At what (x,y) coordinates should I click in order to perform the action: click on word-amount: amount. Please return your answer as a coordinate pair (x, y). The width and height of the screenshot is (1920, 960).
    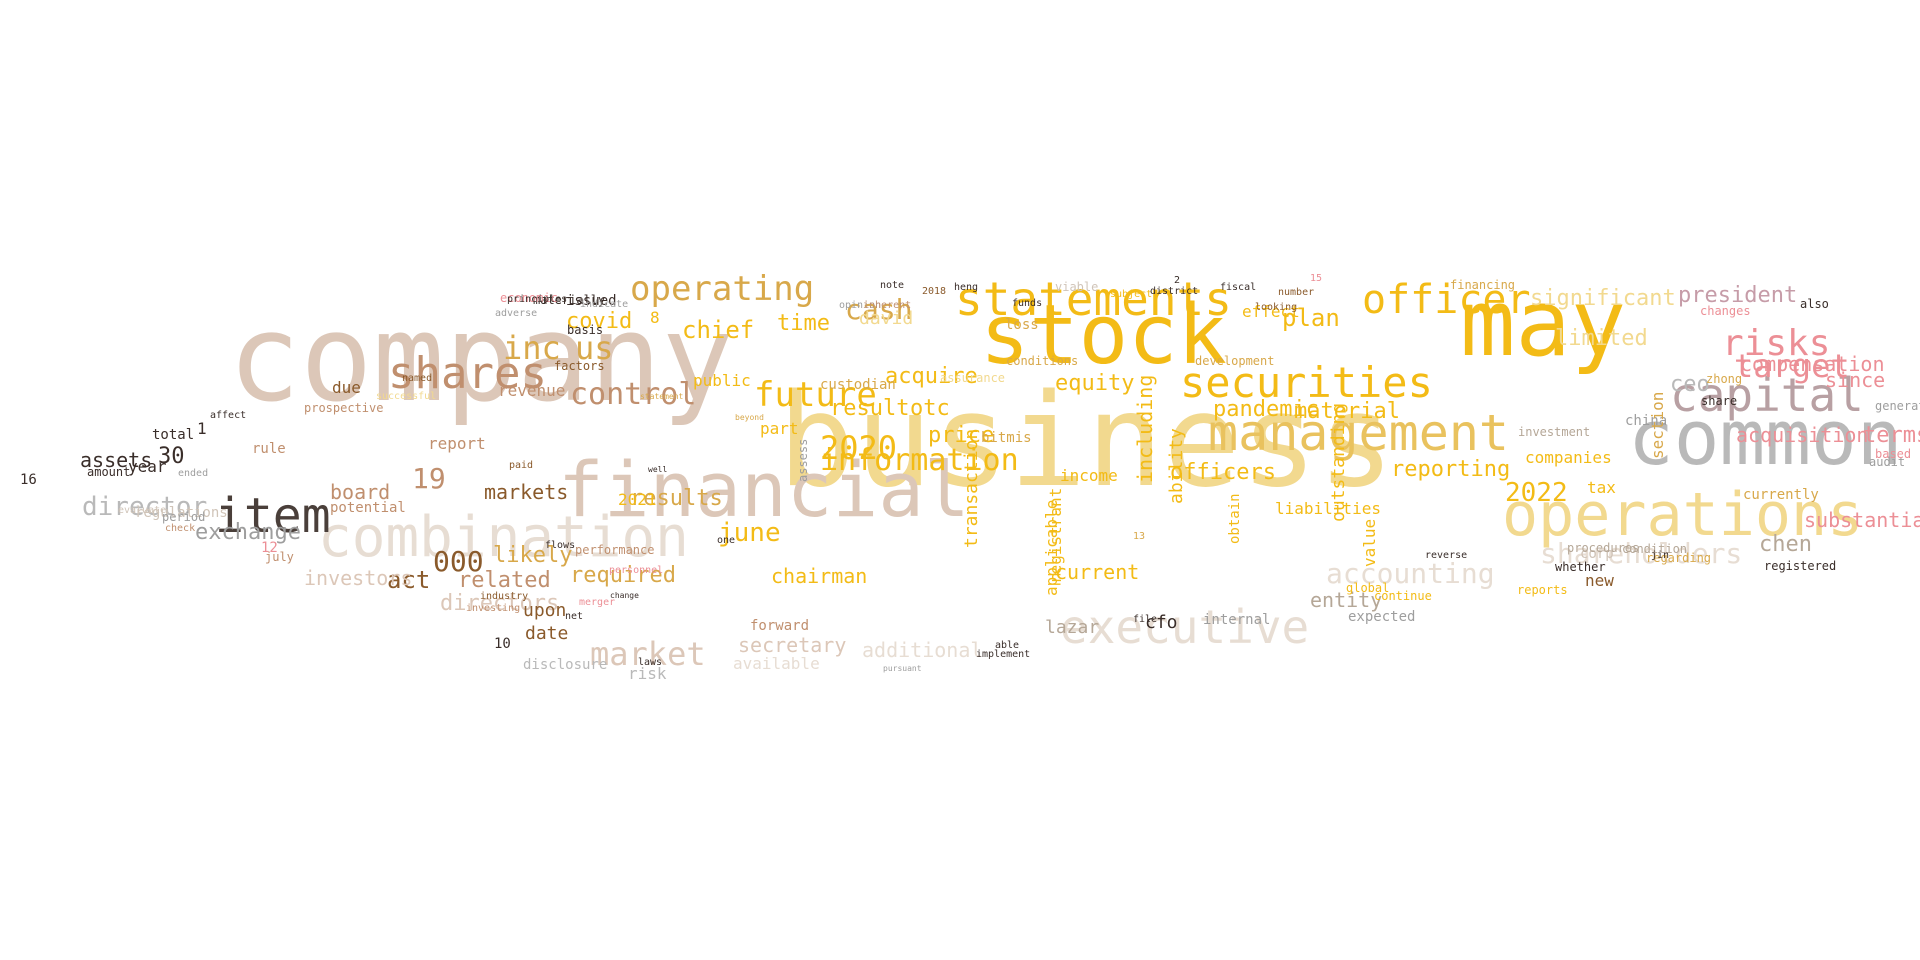
    Looking at the image, I should click on (109, 472).